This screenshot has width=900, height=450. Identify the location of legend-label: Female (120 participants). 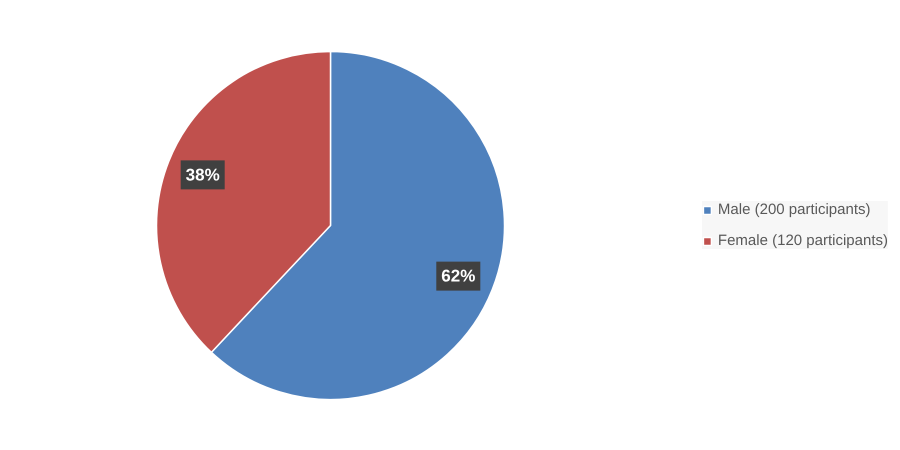
(803, 240).